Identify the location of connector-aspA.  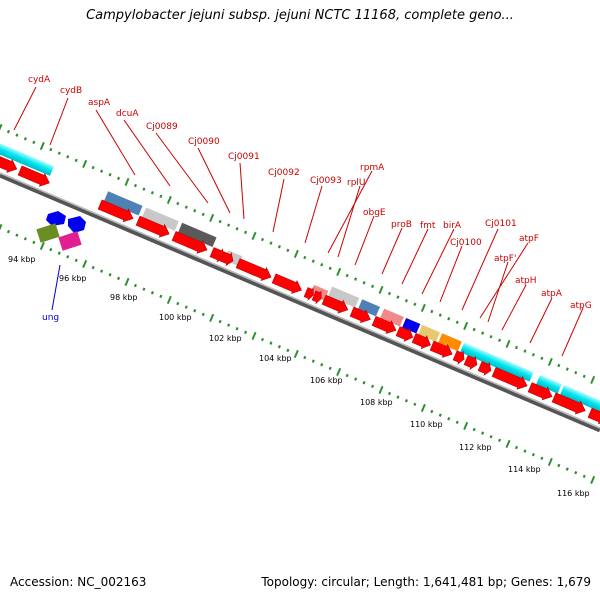
(115, 142).